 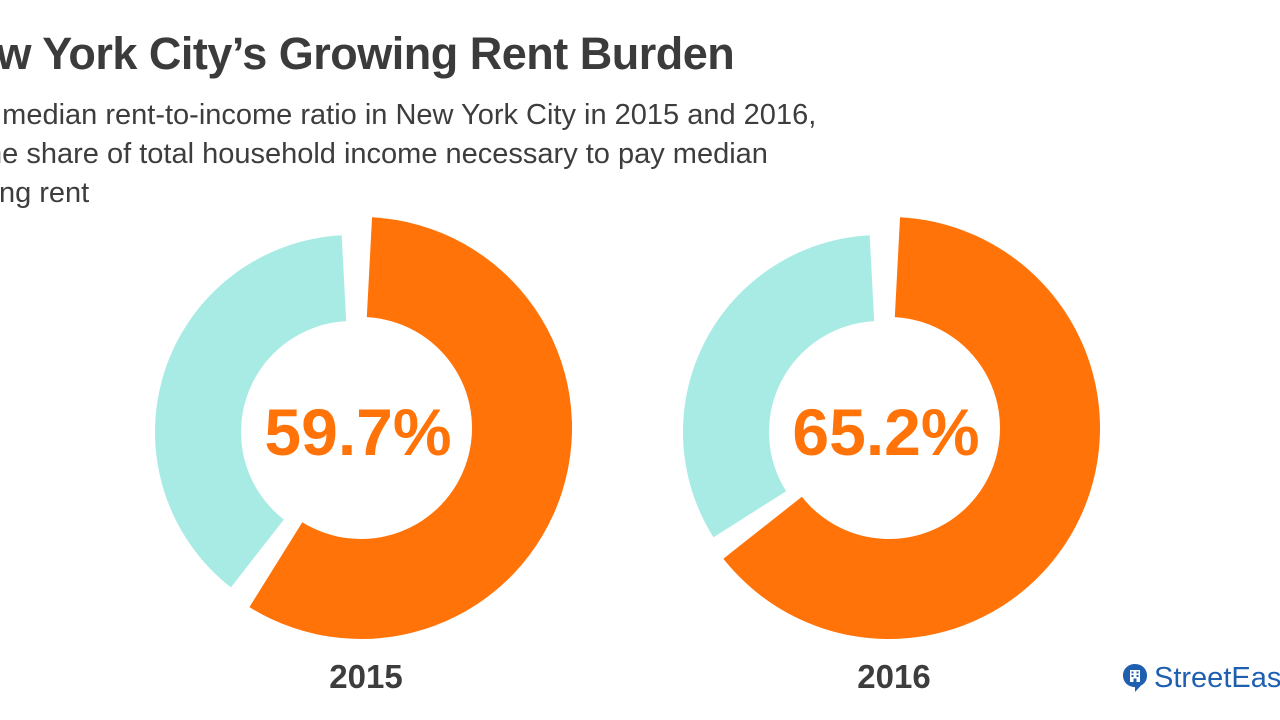 What do you see at coordinates (251, 411) in the screenshot?
I see `slice-remainder-2015` at bounding box center [251, 411].